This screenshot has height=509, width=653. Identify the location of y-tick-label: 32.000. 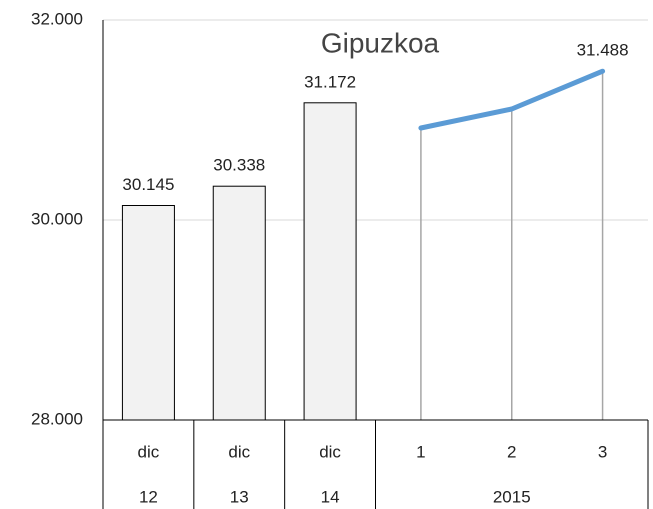
(57, 18).